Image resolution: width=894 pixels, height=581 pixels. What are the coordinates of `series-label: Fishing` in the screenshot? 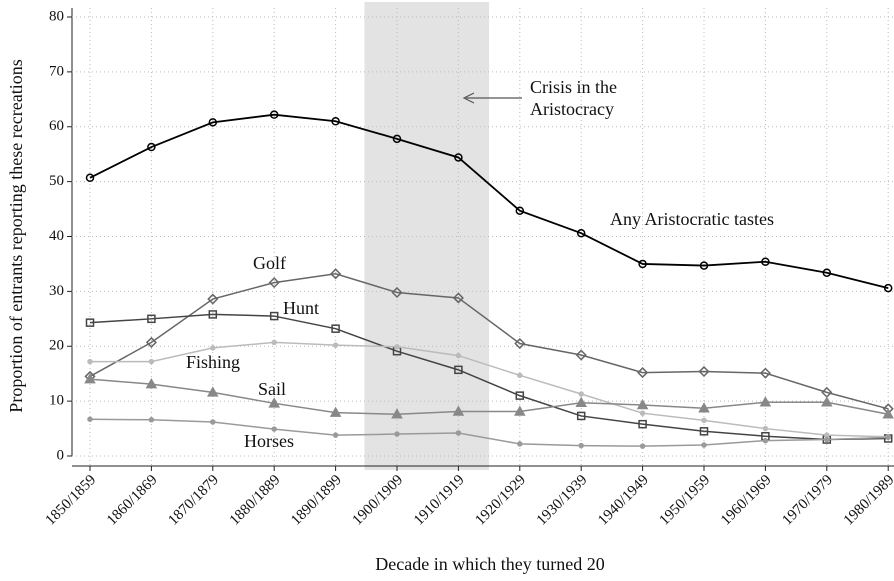 It's located at (213, 362).